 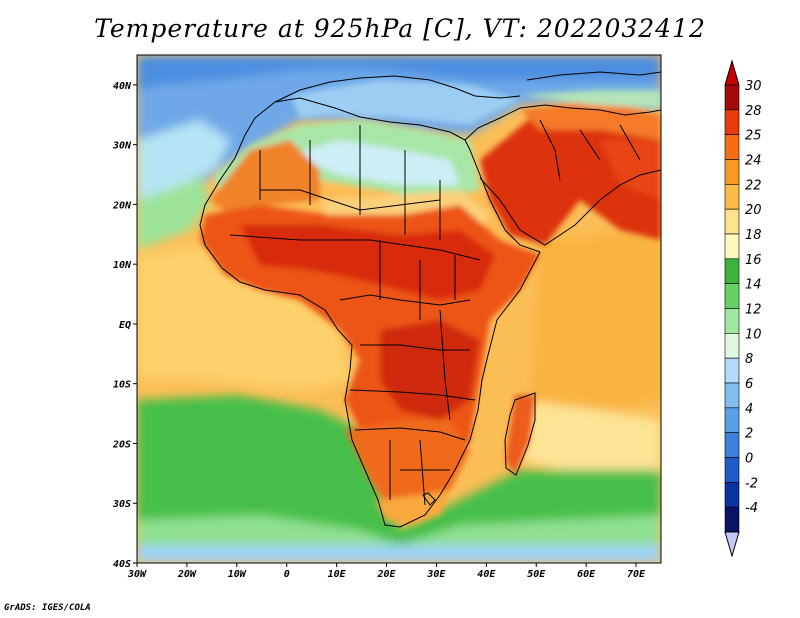 What do you see at coordinates (753, 136) in the screenshot?
I see `colorbar-label: 25` at bounding box center [753, 136].